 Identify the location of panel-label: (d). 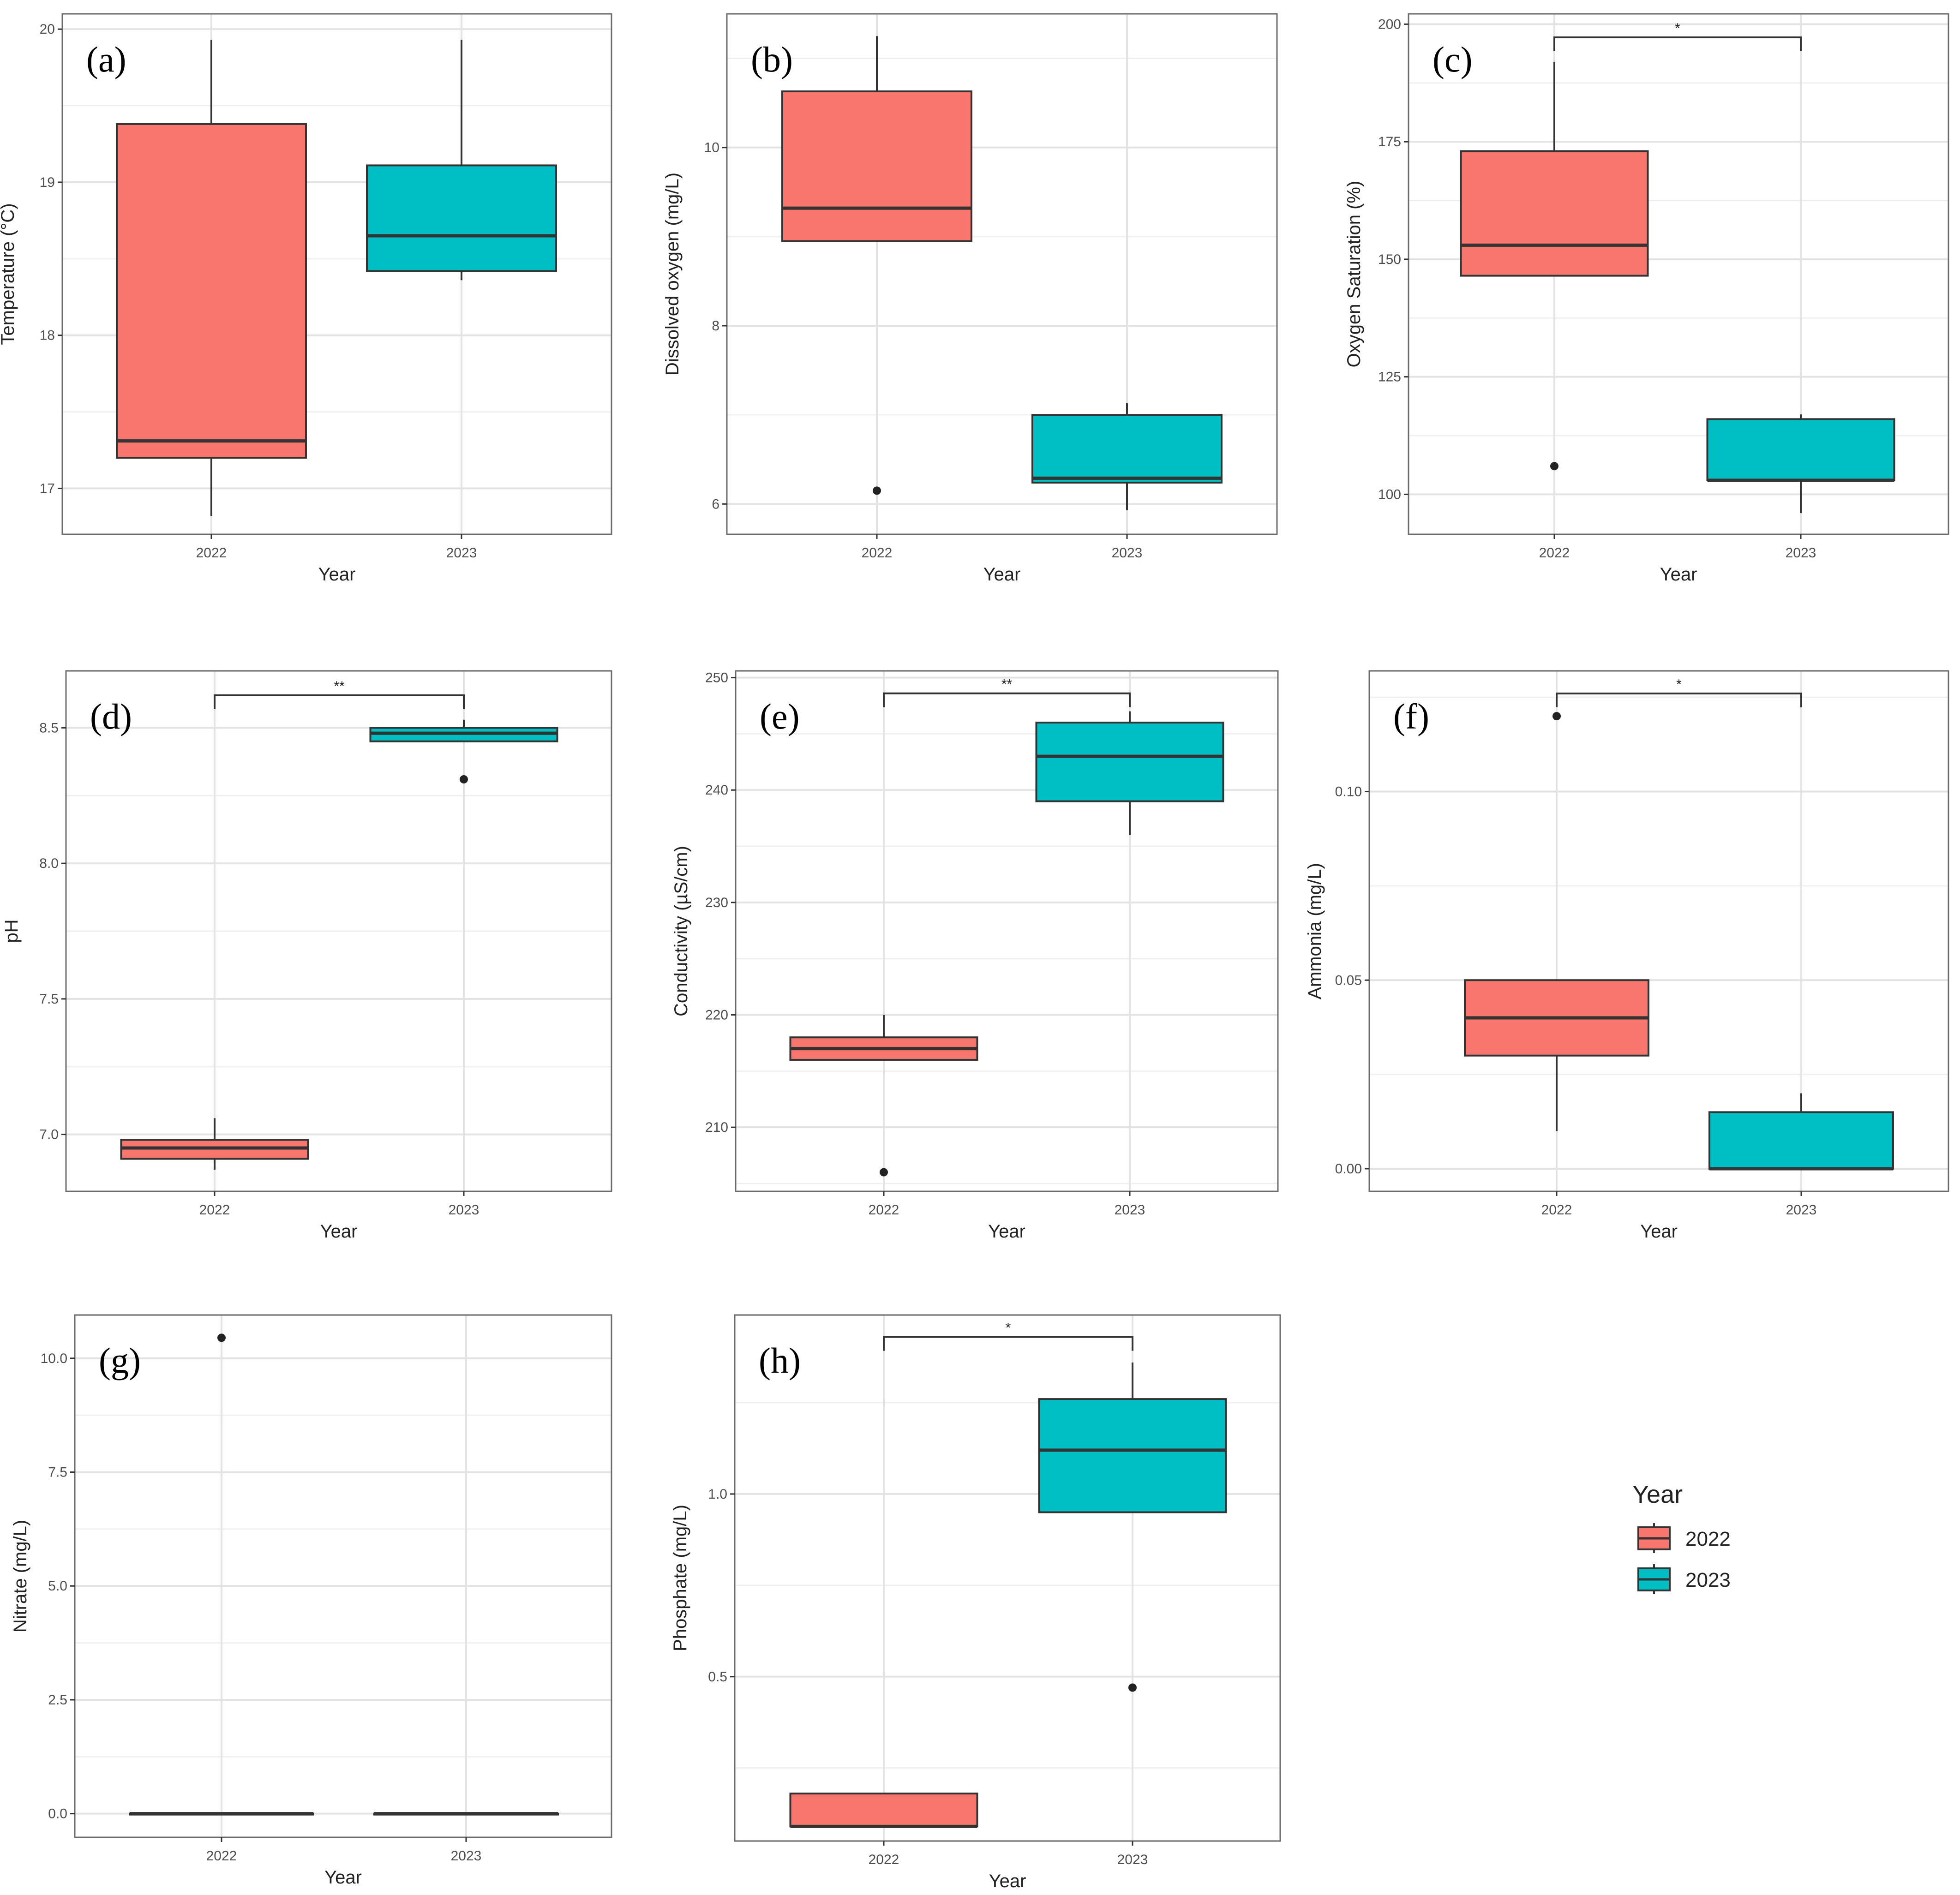
(111, 716).